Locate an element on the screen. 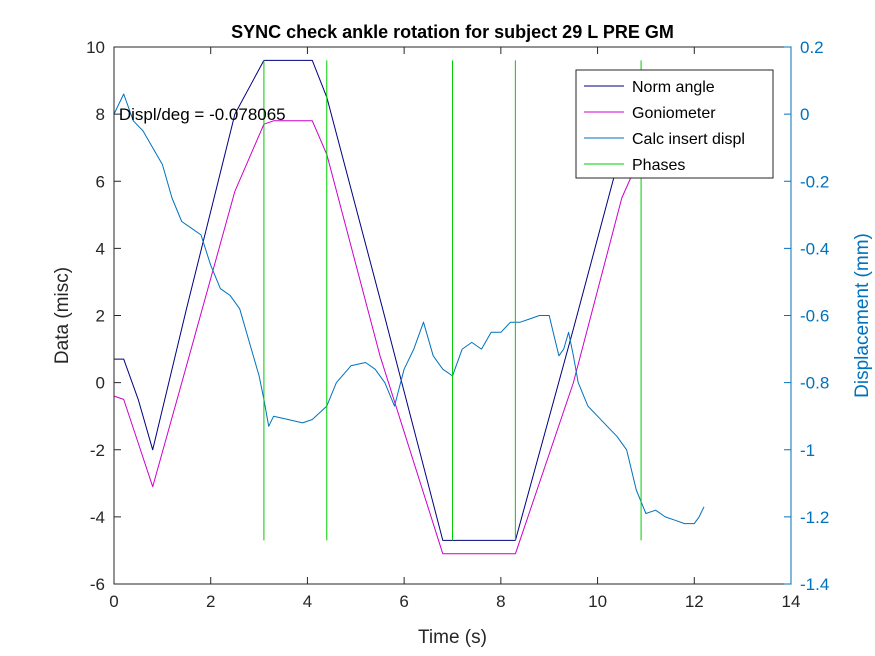 Image resolution: width=875 pixels, height=656 pixels. y-tick-label-left: 10 is located at coordinates (95, 47).